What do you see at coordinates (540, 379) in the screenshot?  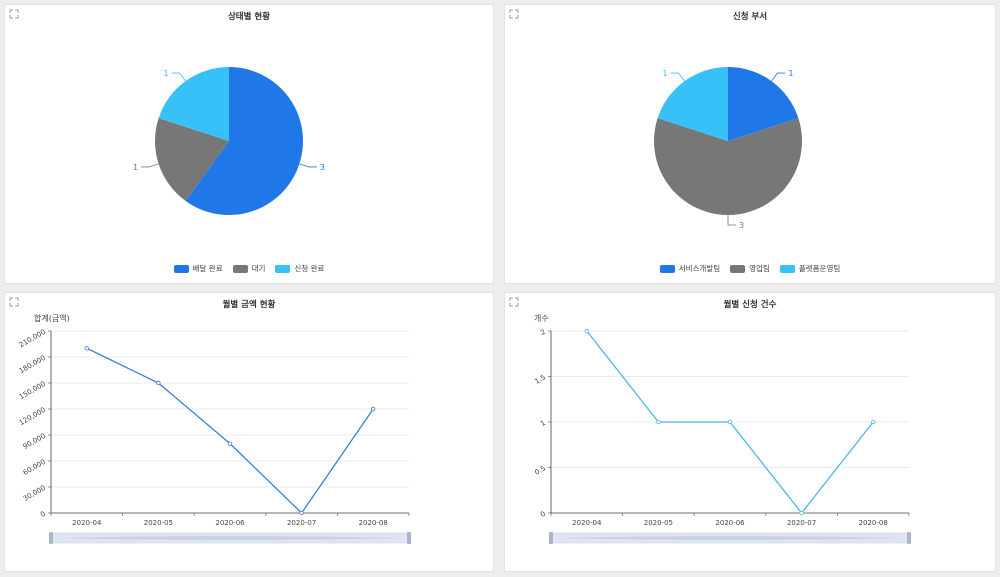 I see `y-tick-label: 1.5` at bounding box center [540, 379].